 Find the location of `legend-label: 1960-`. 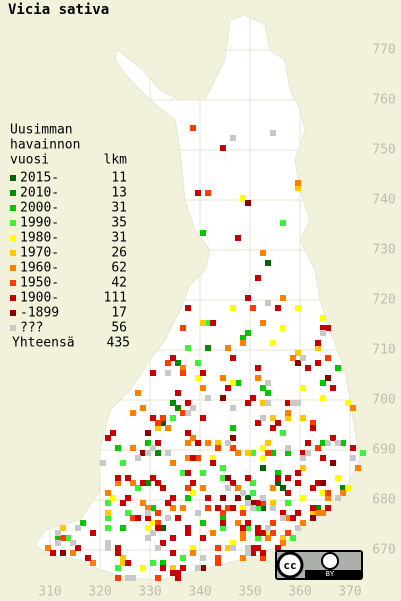

legend-label: 1960- is located at coordinates (39, 268).